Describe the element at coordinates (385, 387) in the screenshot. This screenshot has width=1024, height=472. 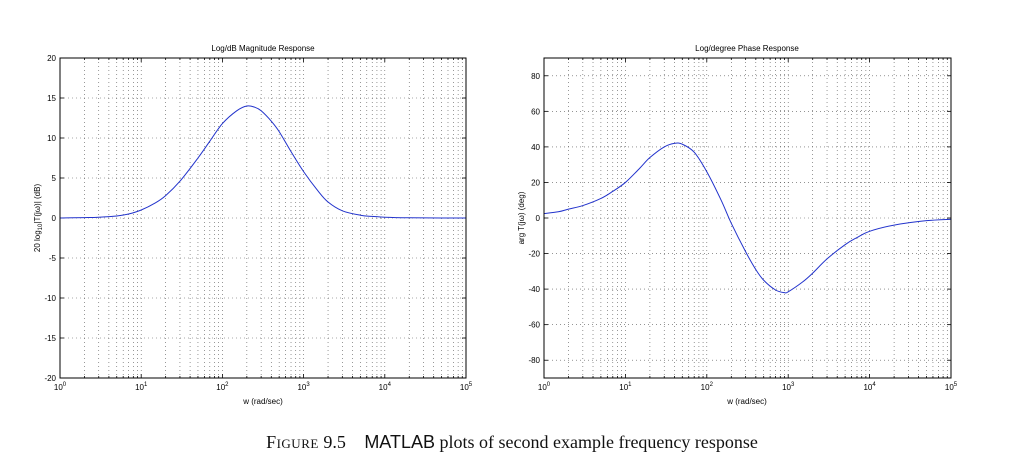
I see `magnitude-x-tick-label: 10⁴` at that location.